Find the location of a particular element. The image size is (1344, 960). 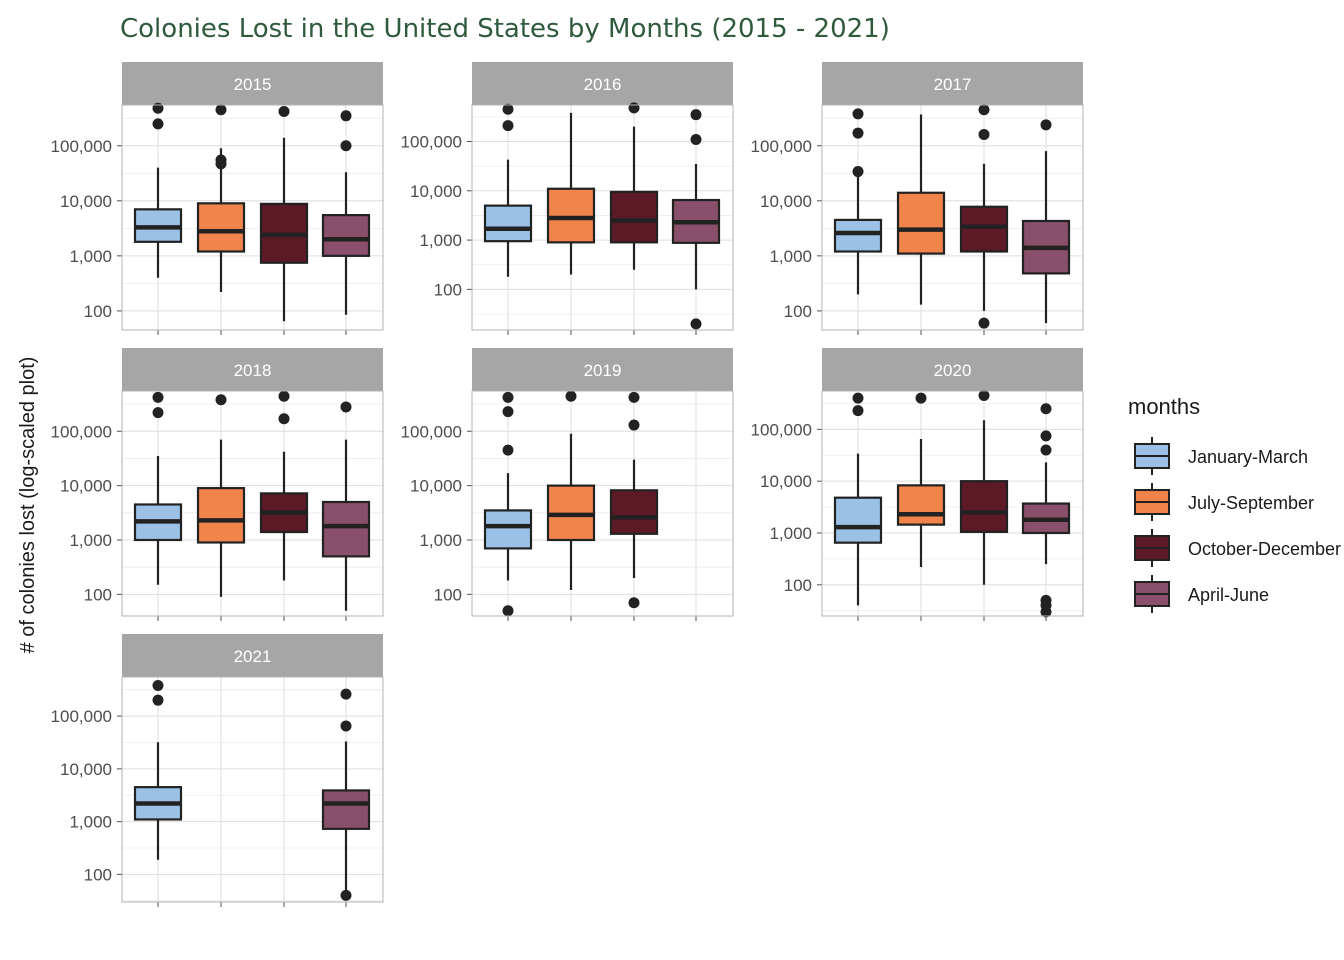

strip-2017 is located at coordinates (952, 83).